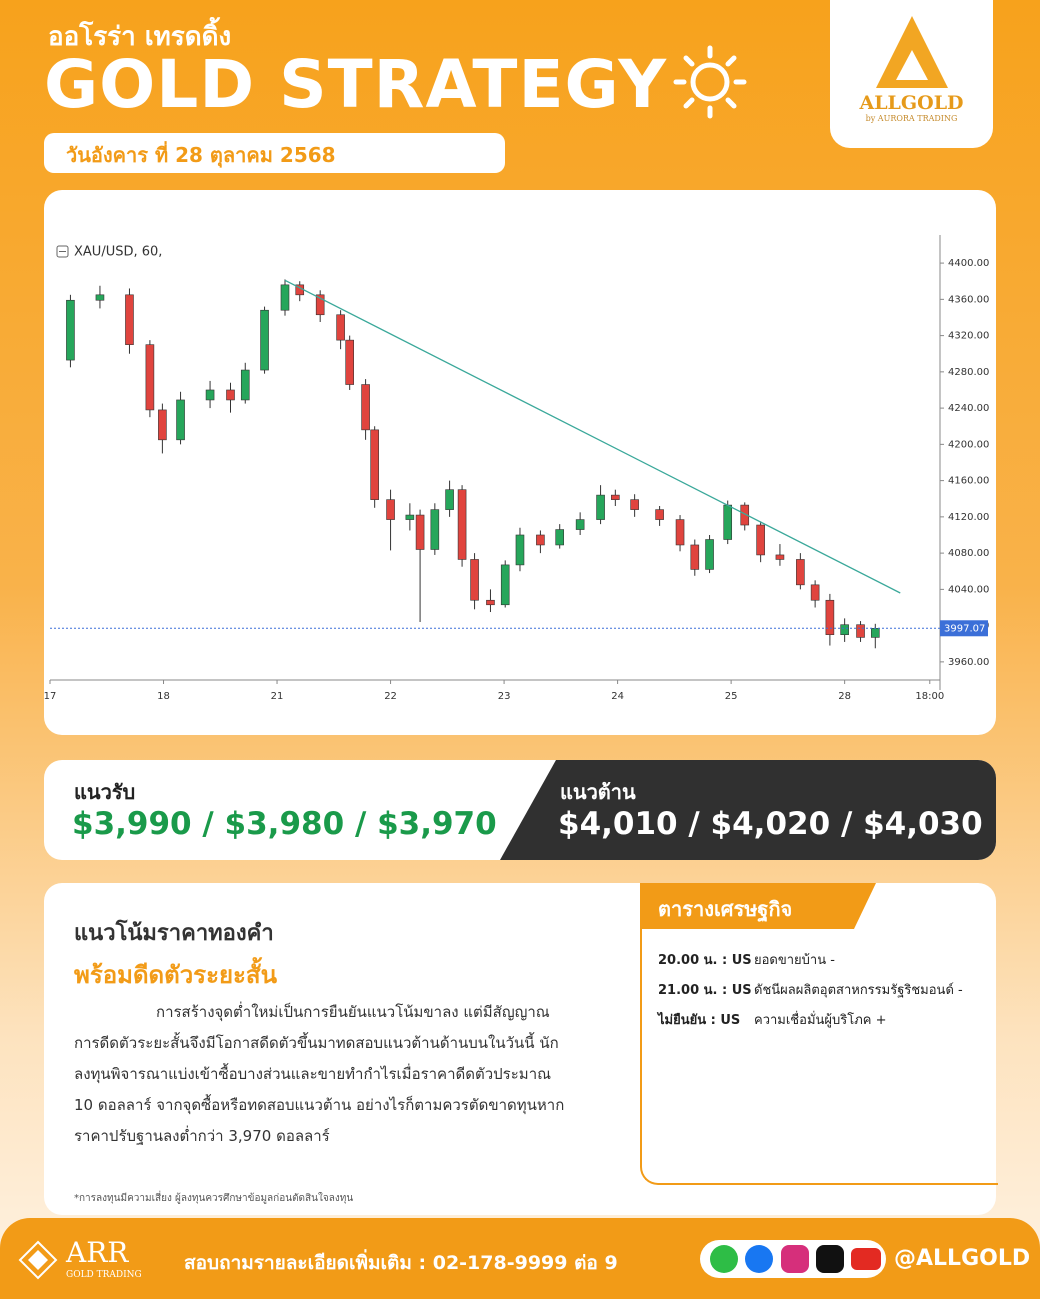 Image resolution: width=1040 pixels, height=1299 pixels. I want to click on logo-tagline: by AURORA TRADING, so click(911, 118).